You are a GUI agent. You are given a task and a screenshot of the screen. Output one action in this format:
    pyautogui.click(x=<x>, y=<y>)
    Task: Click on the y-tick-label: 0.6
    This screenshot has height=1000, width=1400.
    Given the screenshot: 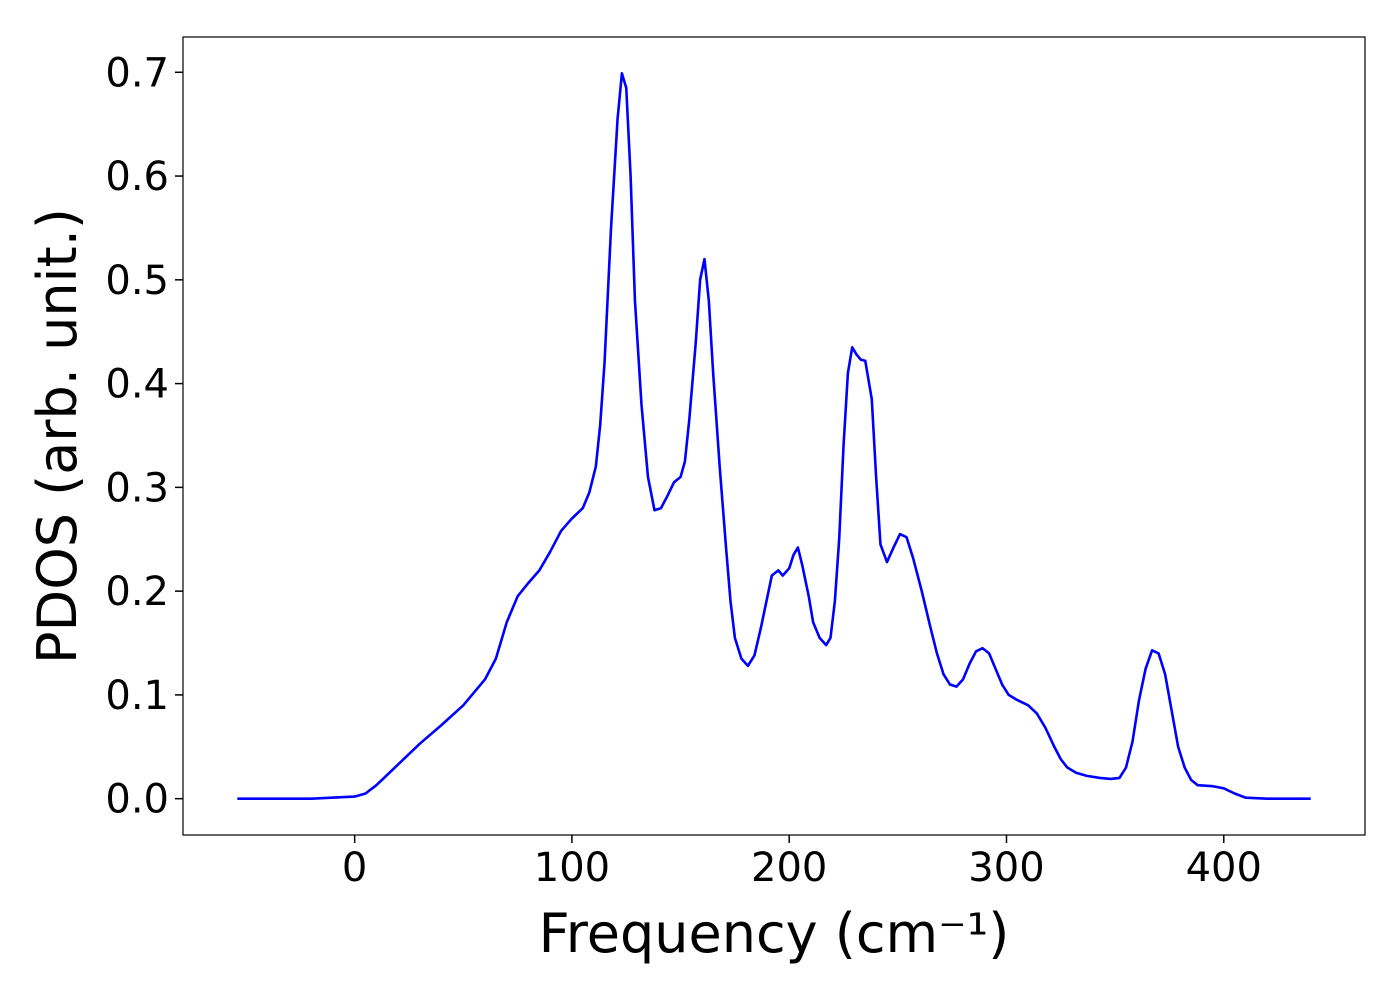 What is the action you would take?
    pyautogui.click(x=137, y=177)
    